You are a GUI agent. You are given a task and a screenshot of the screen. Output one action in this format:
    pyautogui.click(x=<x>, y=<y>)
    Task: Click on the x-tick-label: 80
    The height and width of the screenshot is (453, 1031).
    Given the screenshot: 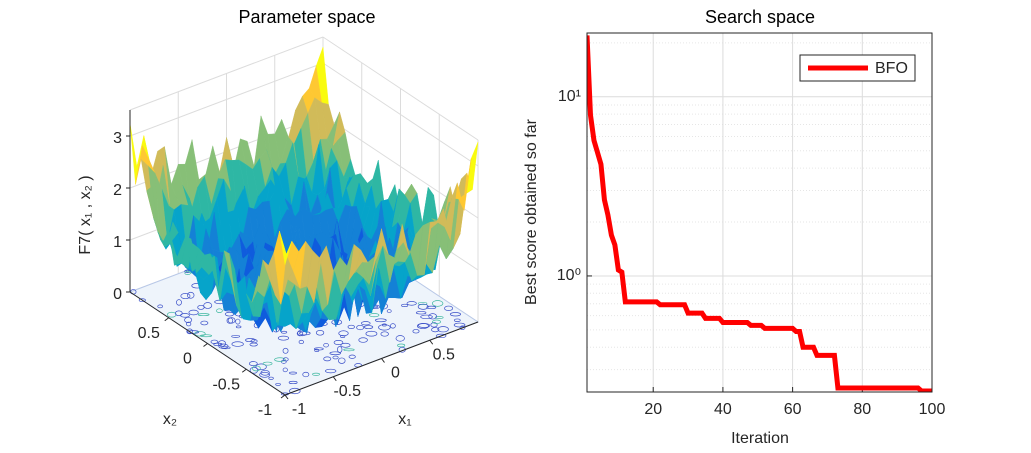 What is the action you would take?
    pyautogui.click(x=862, y=409)
    